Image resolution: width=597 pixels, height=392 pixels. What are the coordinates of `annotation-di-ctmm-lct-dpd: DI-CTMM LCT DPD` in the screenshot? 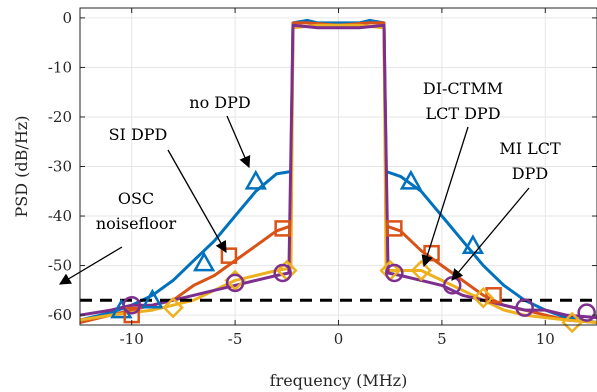 It's located at (463, 101).